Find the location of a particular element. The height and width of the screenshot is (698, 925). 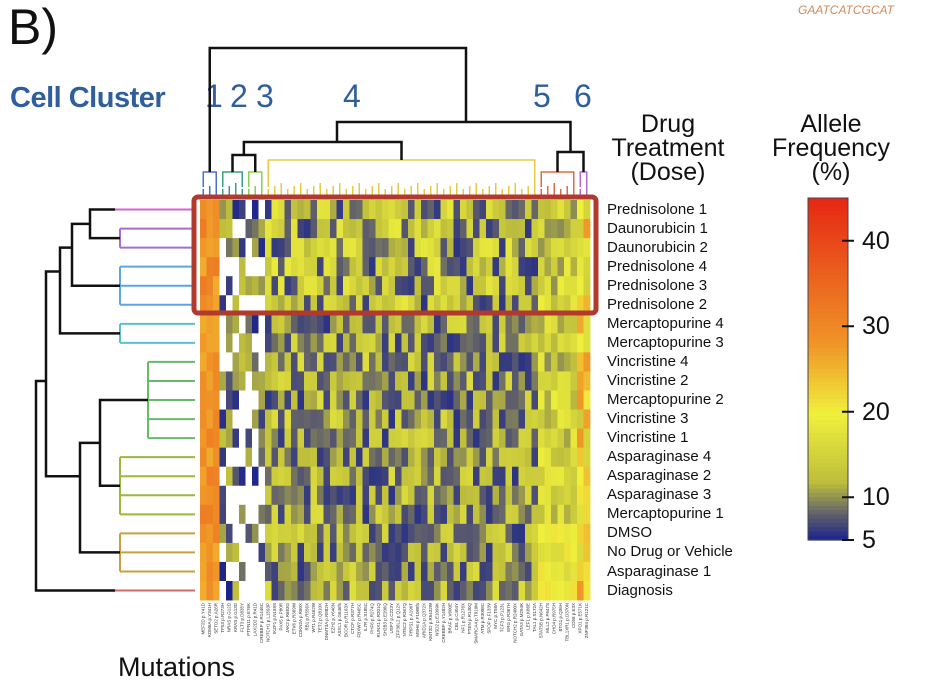

mutations-label: Mutations is located at coordinates (177, 667).